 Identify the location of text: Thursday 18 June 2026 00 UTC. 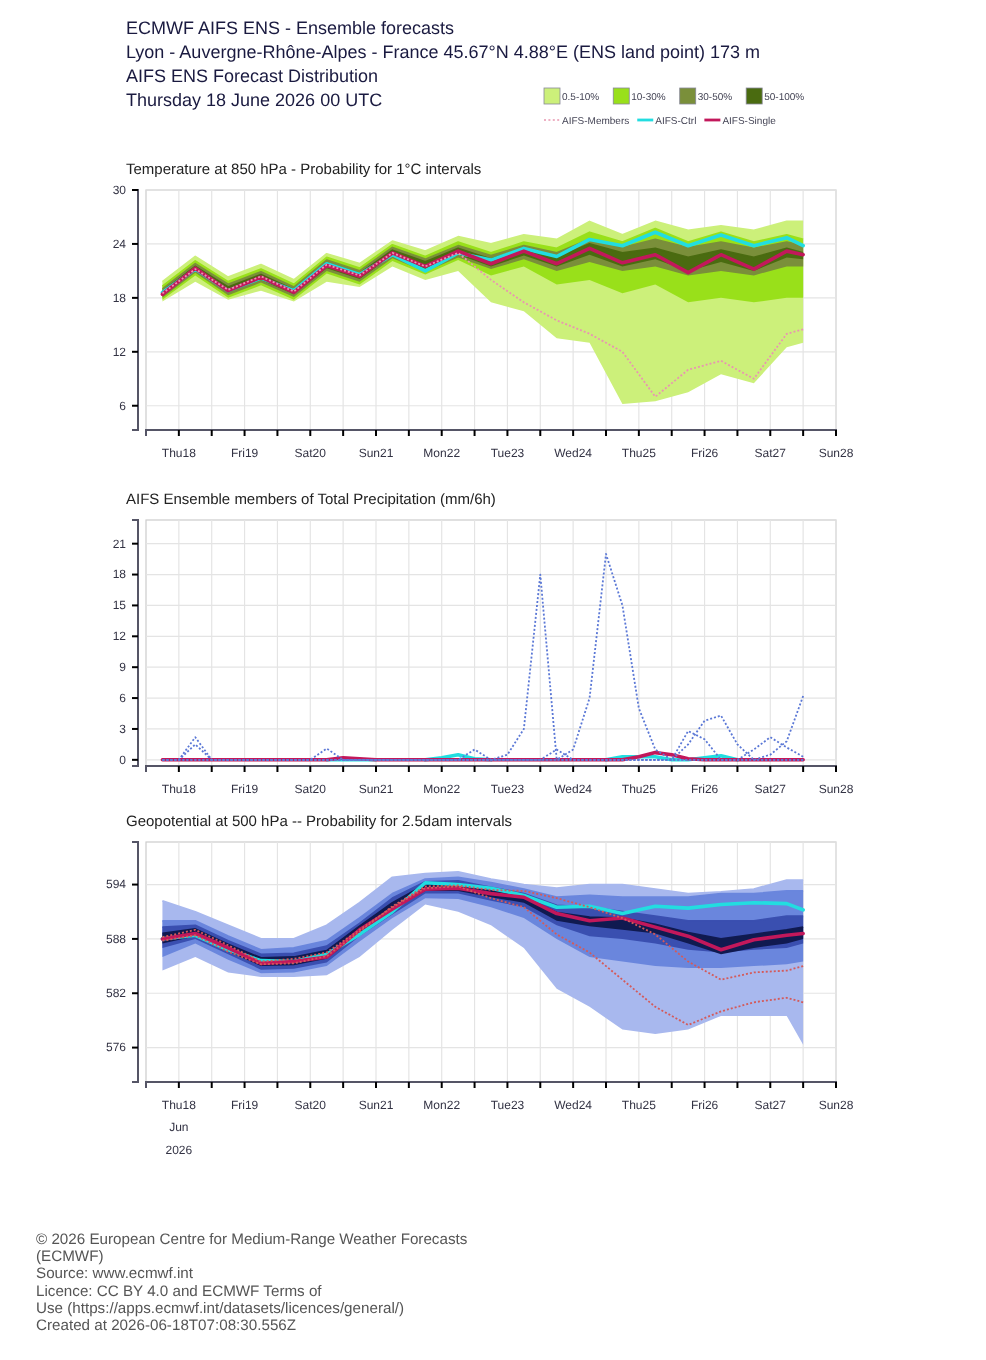
(255, 100).